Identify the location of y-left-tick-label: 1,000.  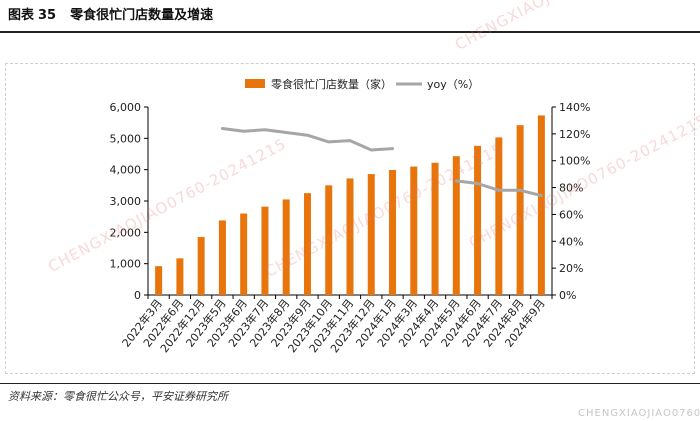
(126, 264).